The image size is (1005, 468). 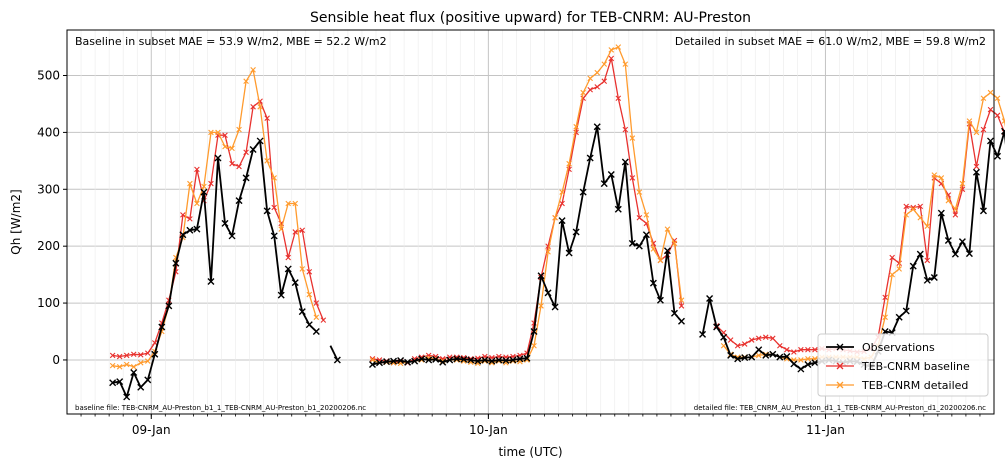 What do you see at coordinates (914, 385) in the screenshot?
I see `legend-label: TEB-CNRM detailed` at bounding box center [914, 385].